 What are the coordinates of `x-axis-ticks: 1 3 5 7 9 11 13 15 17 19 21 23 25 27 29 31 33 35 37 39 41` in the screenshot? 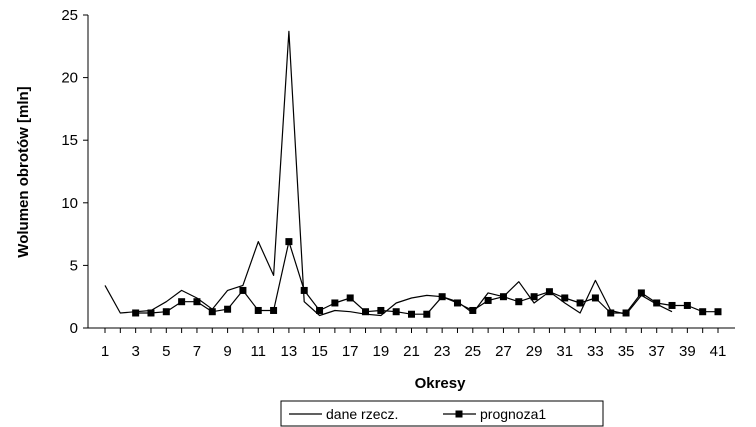 It's located at (414, 344).